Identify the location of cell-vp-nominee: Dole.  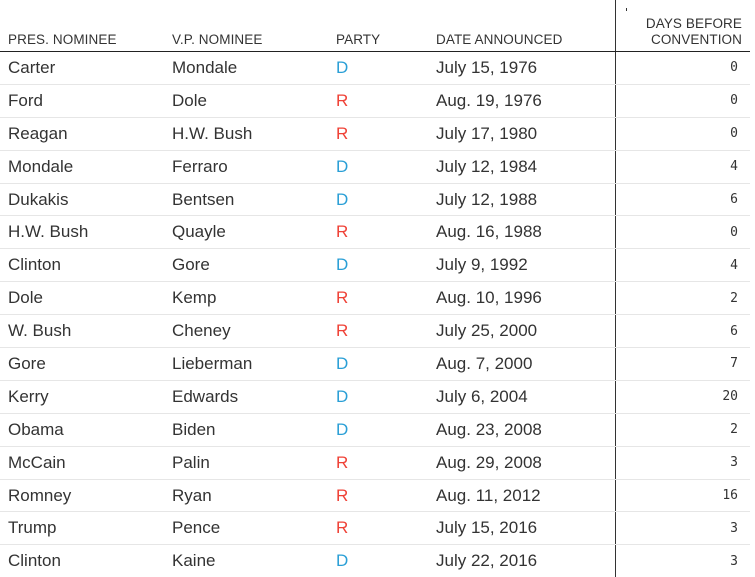
(246, 100).